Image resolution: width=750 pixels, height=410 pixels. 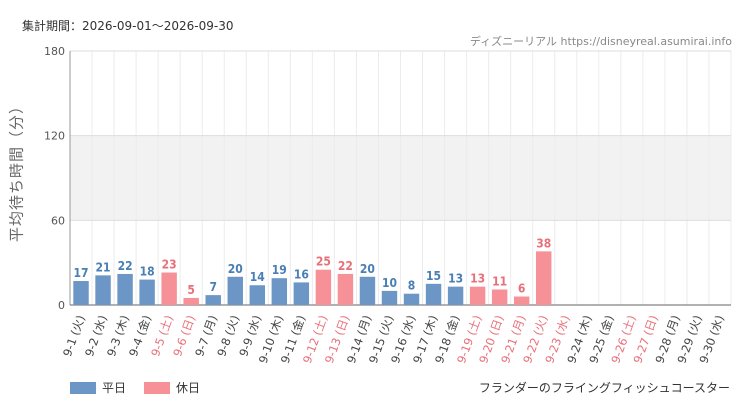 I want to click on data-label: 19, so click(x=279, y=270).